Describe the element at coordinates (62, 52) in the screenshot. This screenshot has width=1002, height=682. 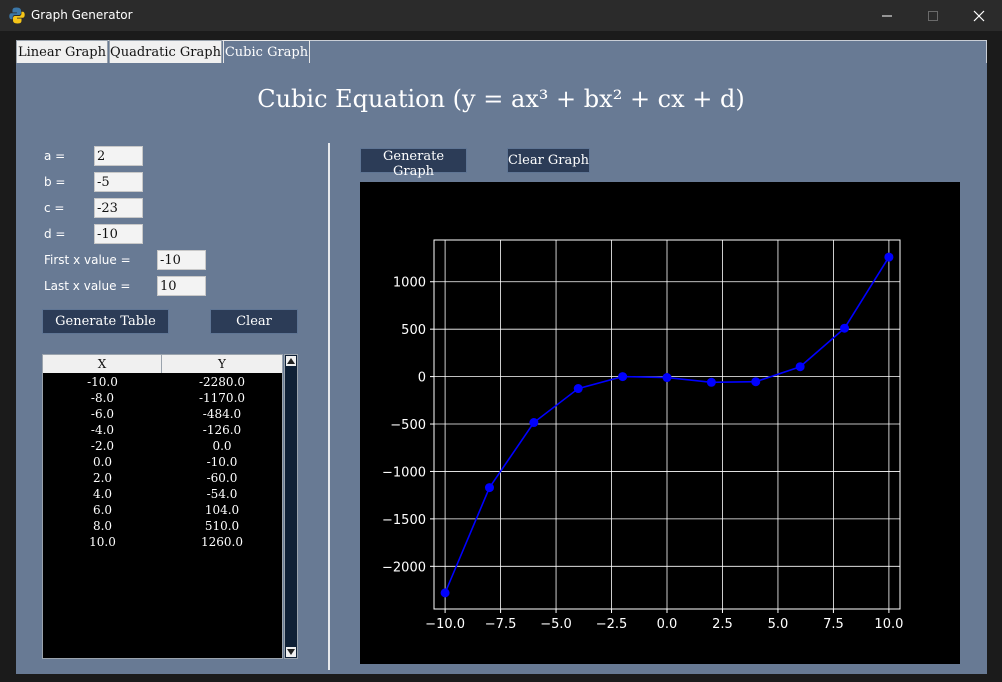
I see `tab-linear-graph: Linear Graph` at that location.